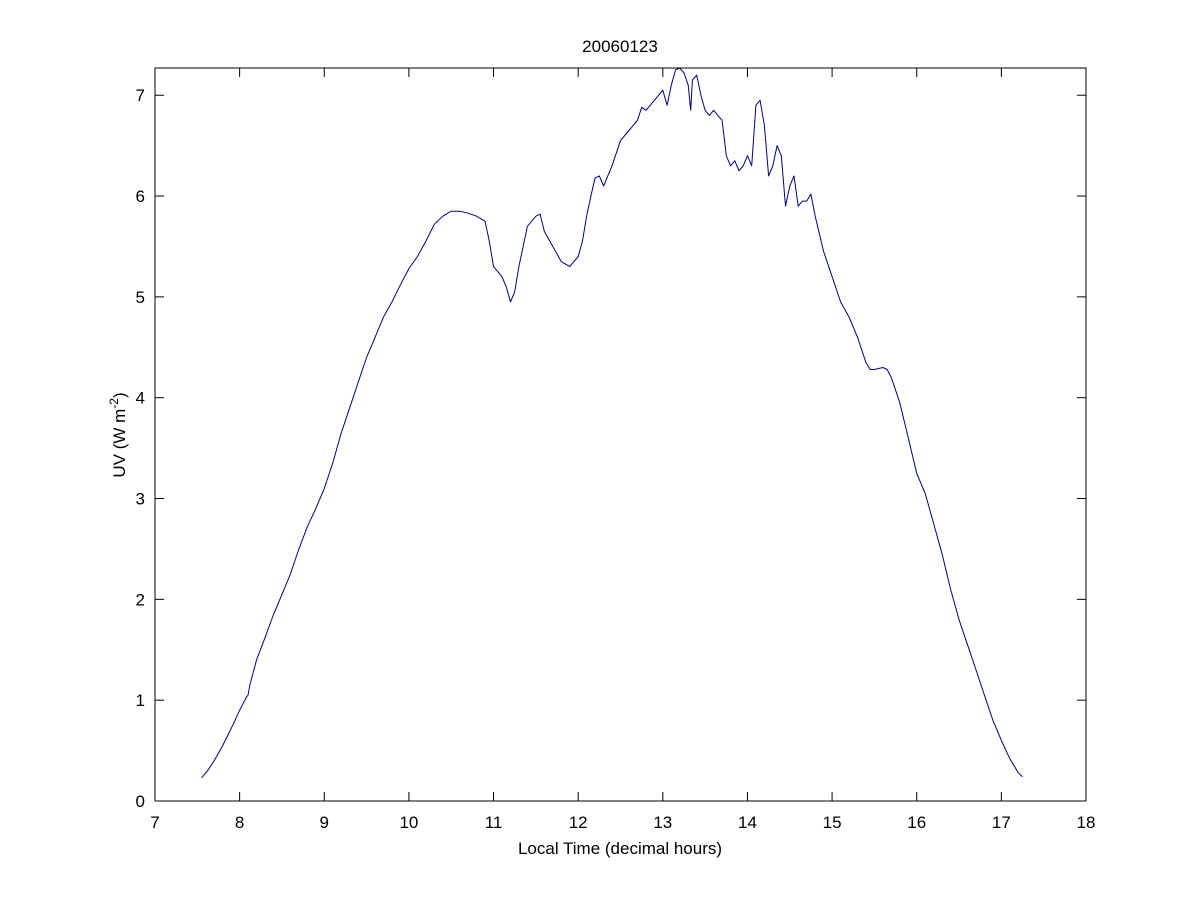 The width and height of the screenshot is (1200, 900). I want to click on x-tick-label: 15, so click(832, 822).